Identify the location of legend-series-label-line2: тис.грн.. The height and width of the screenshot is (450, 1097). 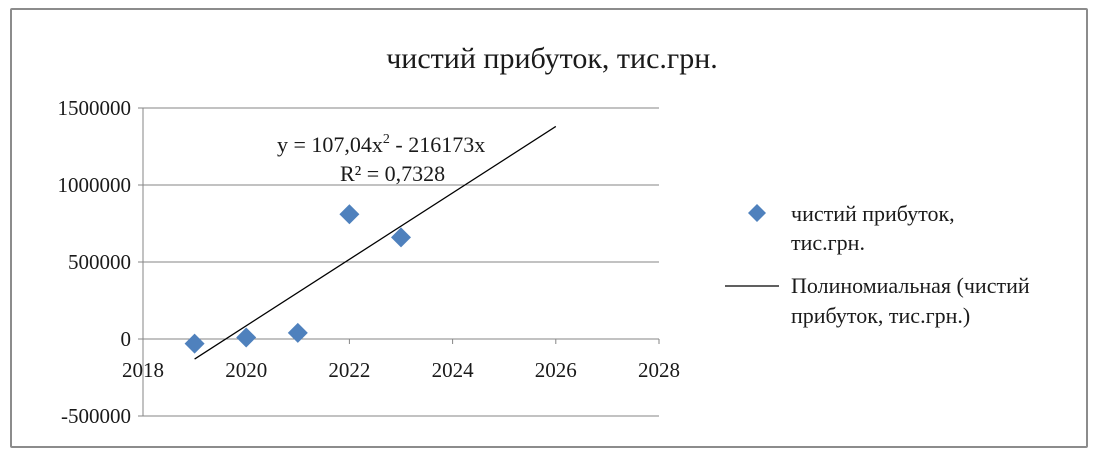
(828, 242).